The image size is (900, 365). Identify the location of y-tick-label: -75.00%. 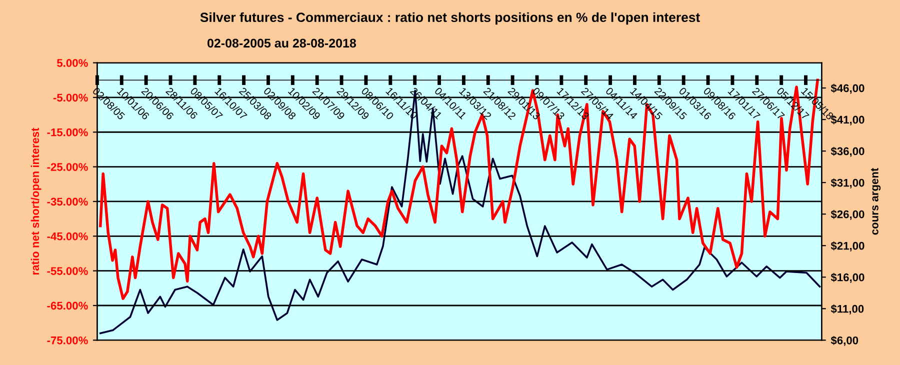
(67, 340).